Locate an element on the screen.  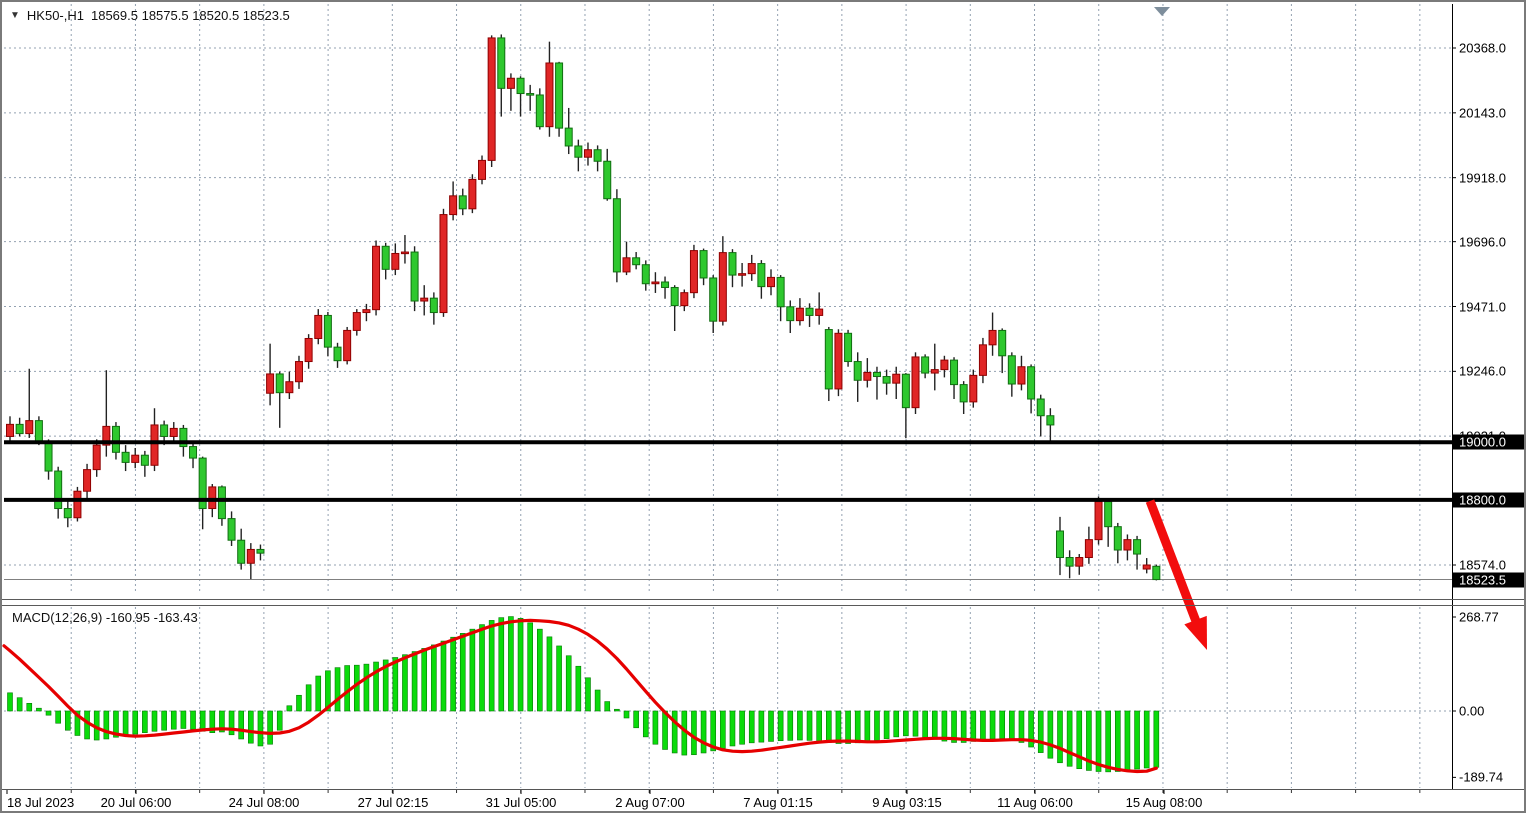
time-tick-label: 9 Aug 03:15 is located at coordinates (907, 802).